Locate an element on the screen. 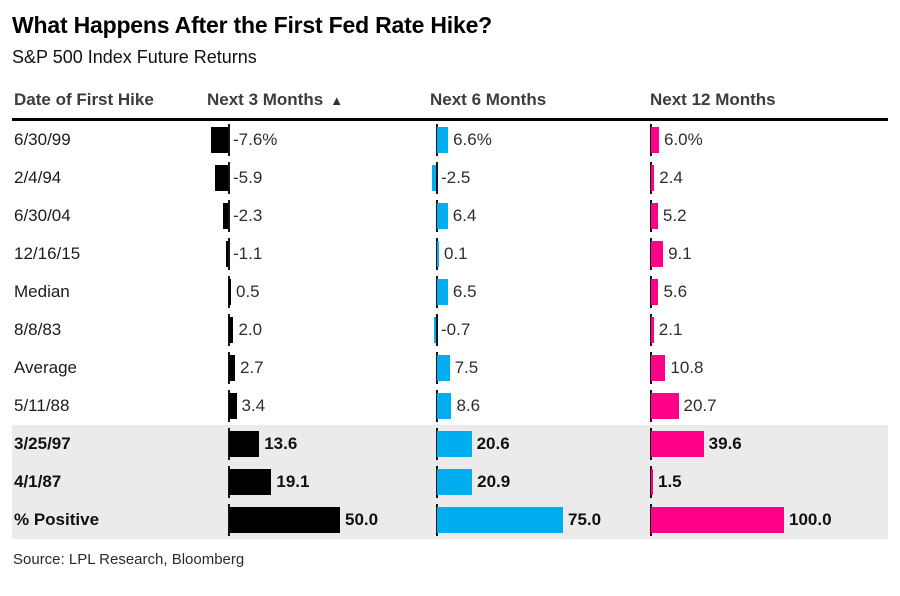 Image resolution: width=900 pixels, height=596 pixels. bar-value-label: 6.0% is located at coordinates (683, 139).